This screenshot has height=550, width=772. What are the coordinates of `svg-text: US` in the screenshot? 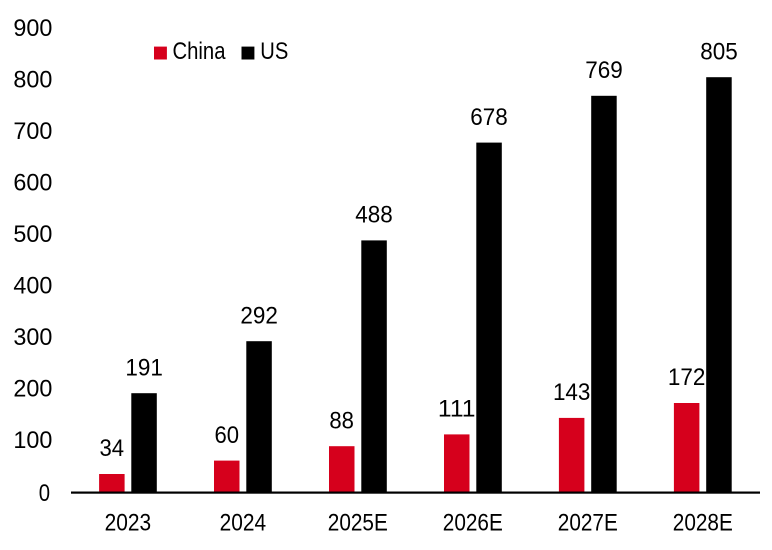 It's located at (274, 51).